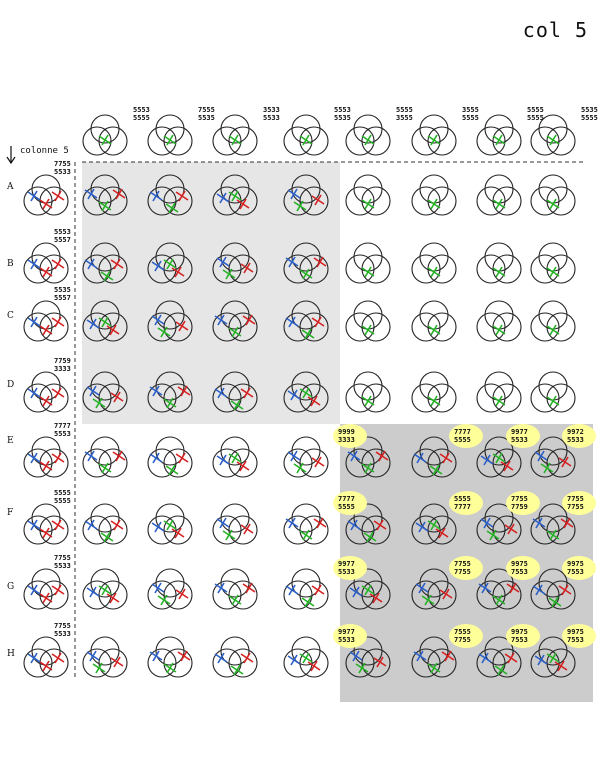 The image size is (598, 769). What do you see at coordinates (11, 155) in the screenshot?
I see `arrow-down-icon` at bounding box center [11, 155].